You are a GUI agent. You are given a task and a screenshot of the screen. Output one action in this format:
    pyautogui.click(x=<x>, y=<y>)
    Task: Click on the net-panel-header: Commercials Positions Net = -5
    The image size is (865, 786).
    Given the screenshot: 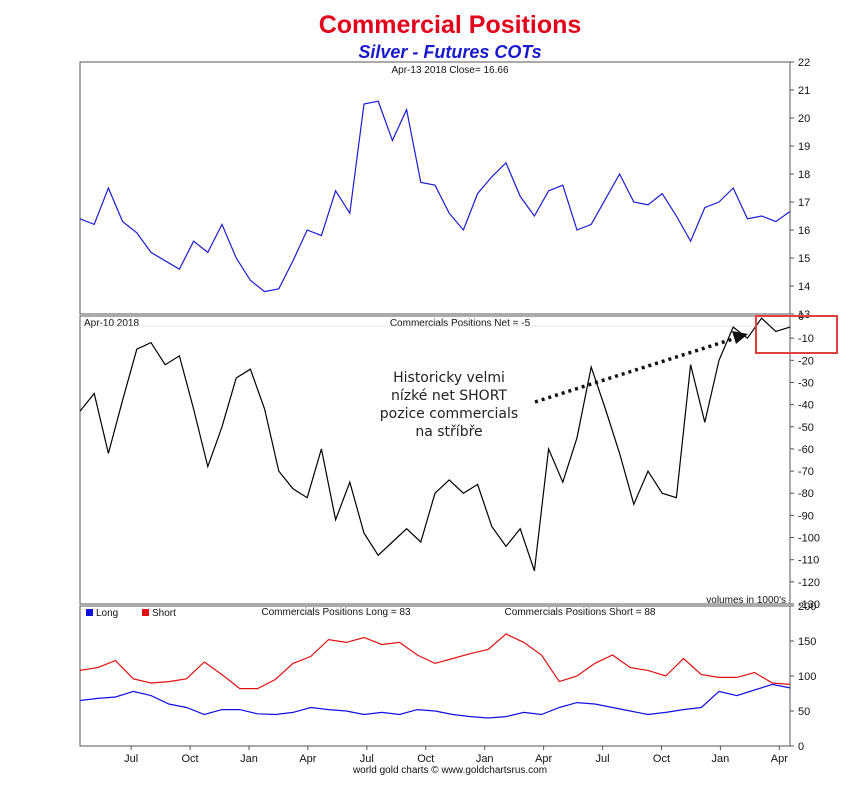 What is the action you would take?
    pyautogui.click(x=460, y=323)
    